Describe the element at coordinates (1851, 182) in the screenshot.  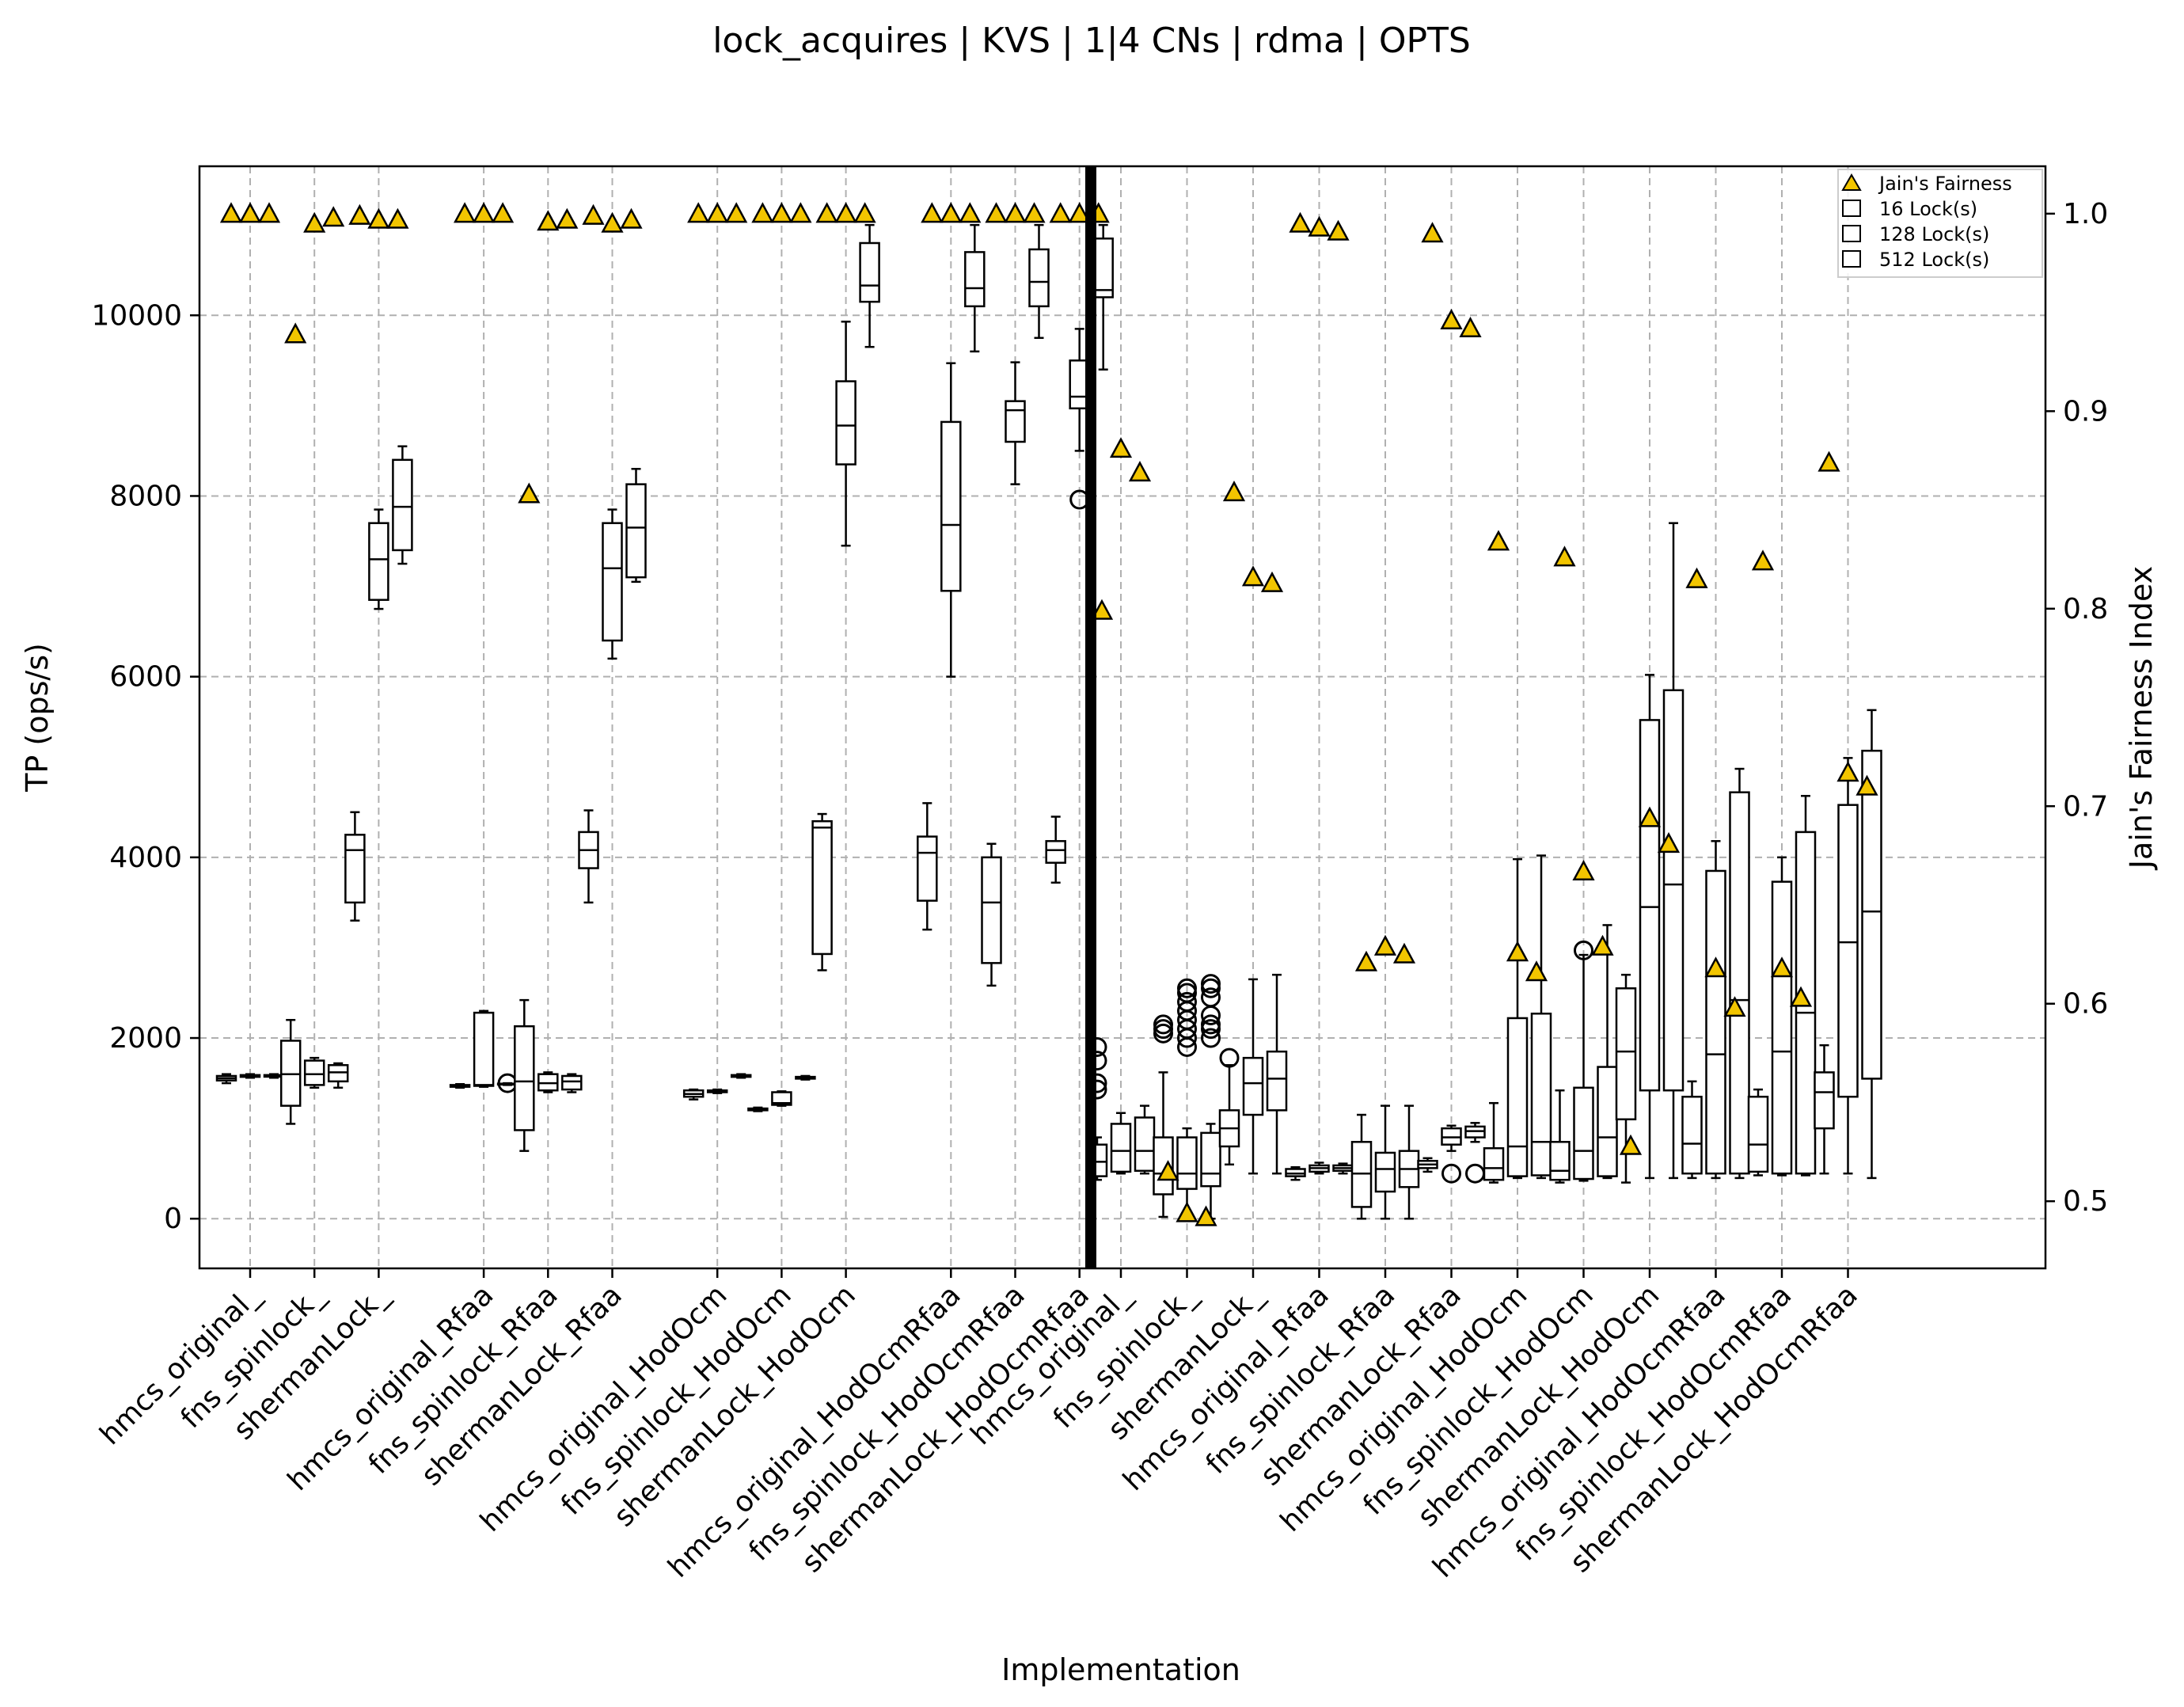
I see `legend-marker-fairness` at that location.